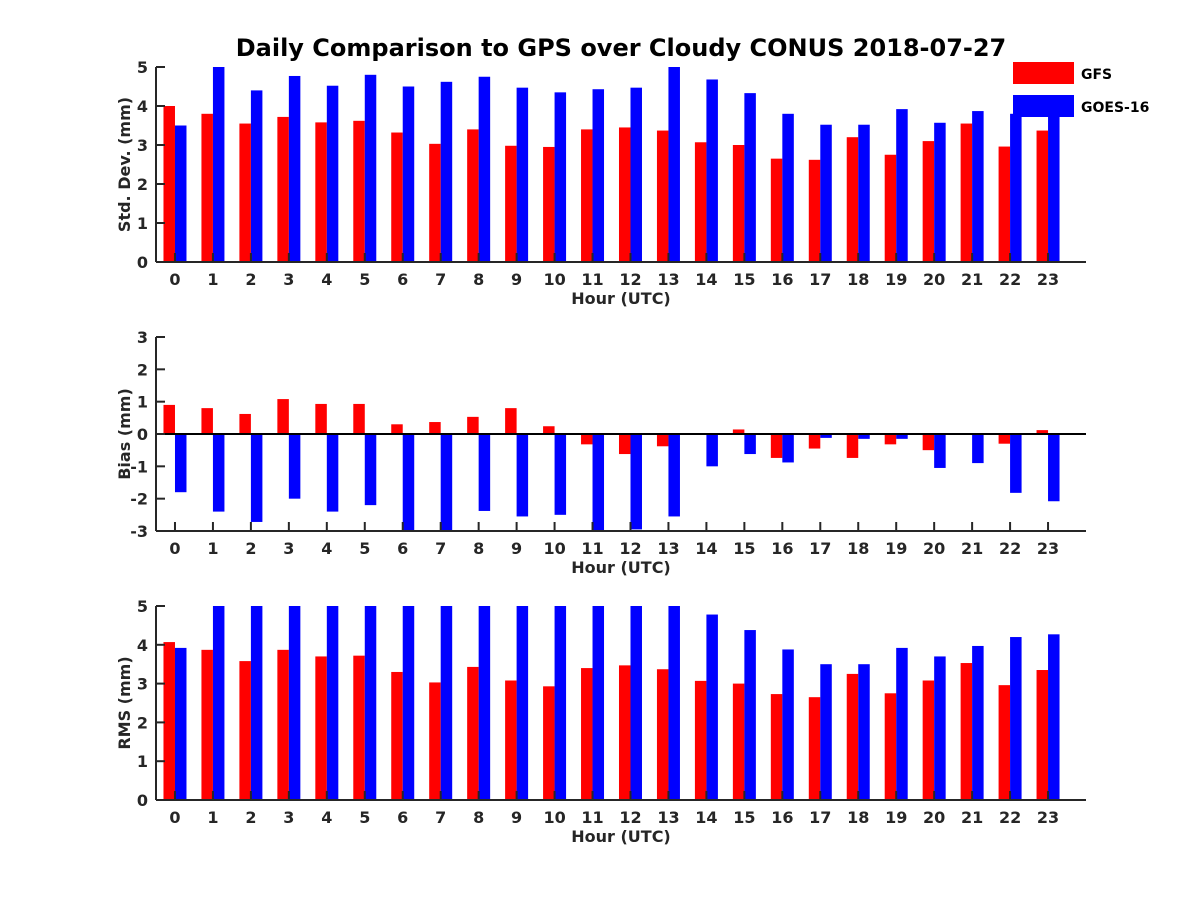 The image size is (1200, 900). I want to click on x-tick-label: 11, so click(592, 548).